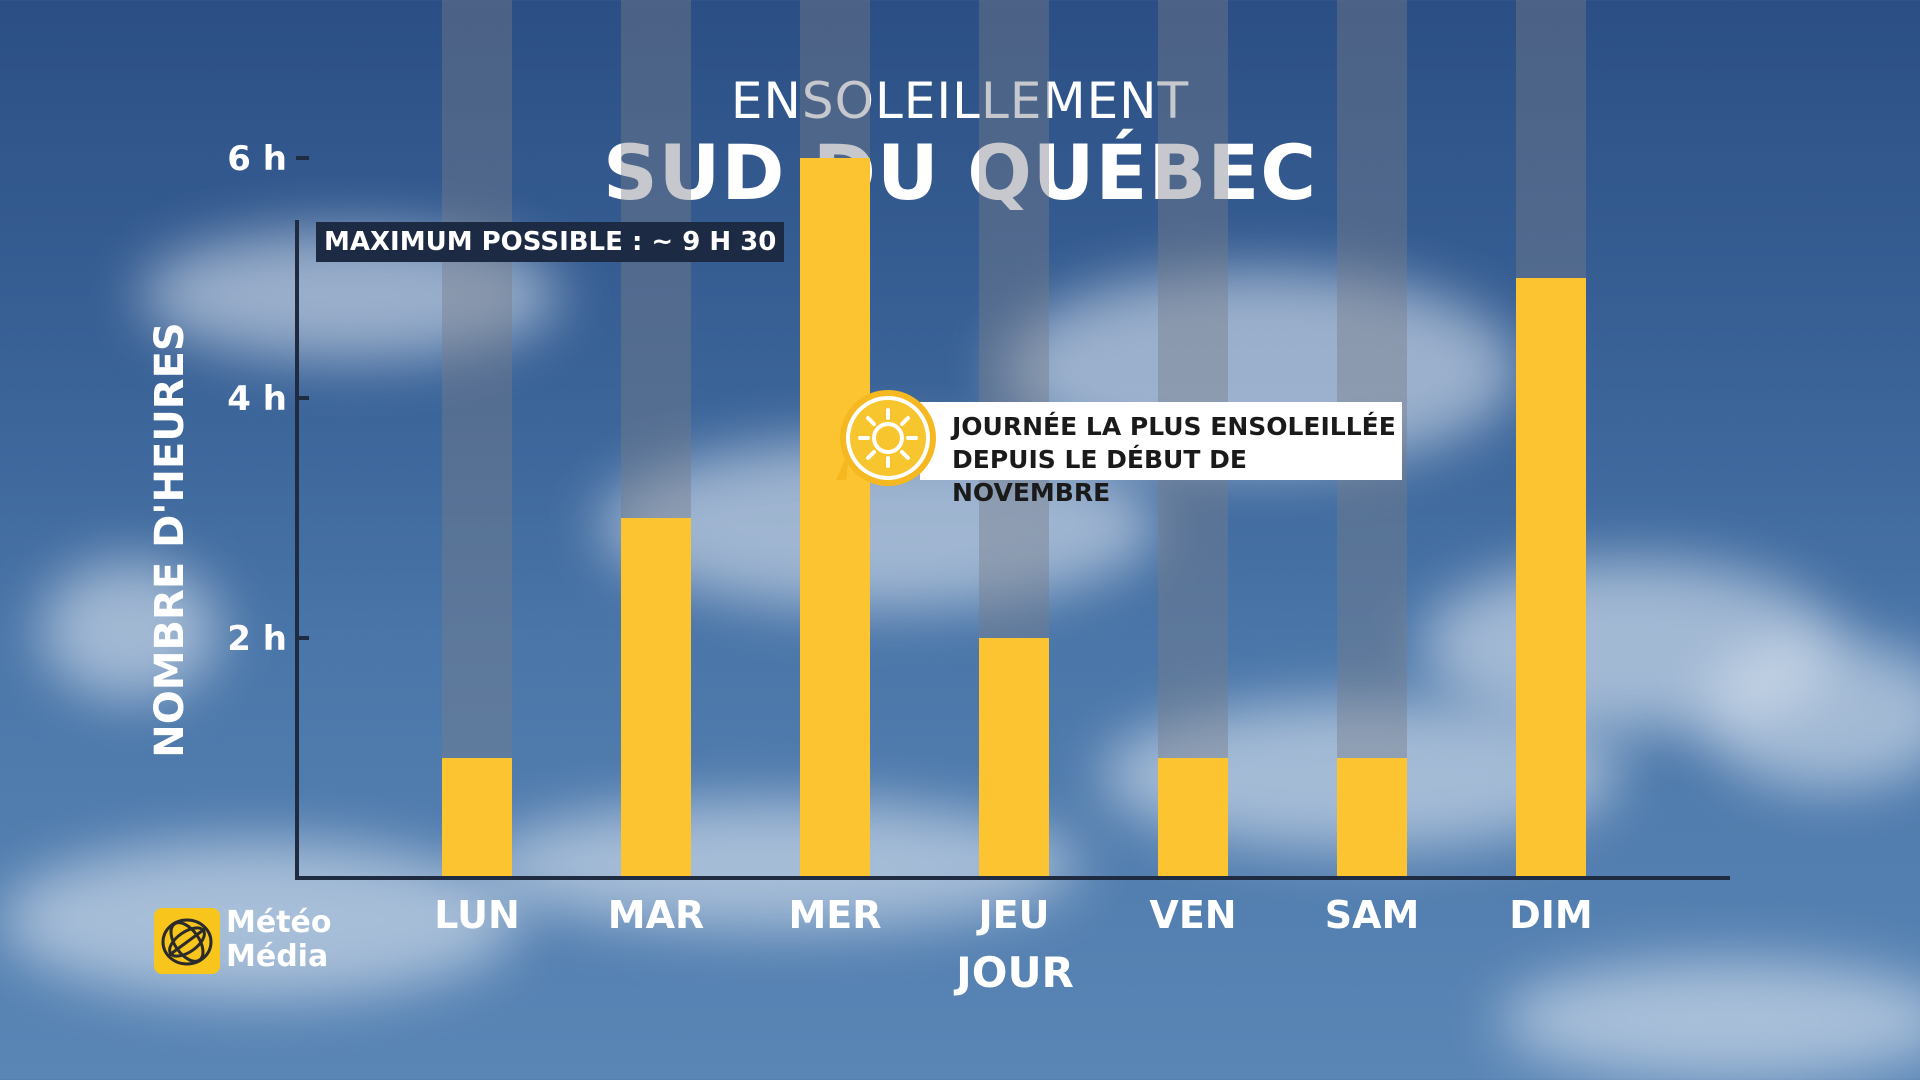 The width and height of the screenshot is (1920, 1080). What do you see at coordinates (257, 399) in the screenshot?
I see `y-tick-label: 4 h` at bounding box center [257, 399].